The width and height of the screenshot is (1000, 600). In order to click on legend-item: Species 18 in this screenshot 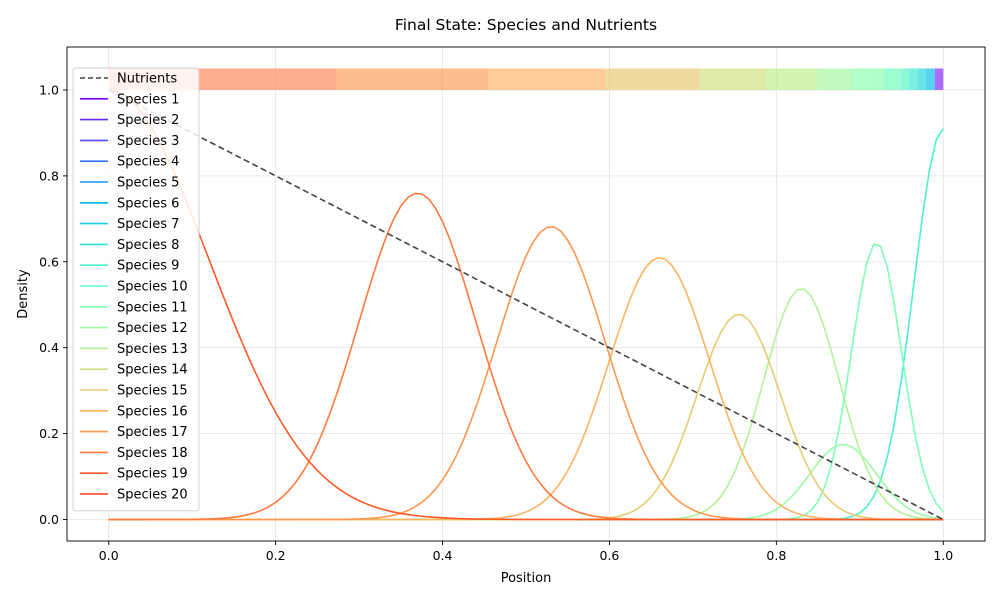, I will do `click(134, 453)`.